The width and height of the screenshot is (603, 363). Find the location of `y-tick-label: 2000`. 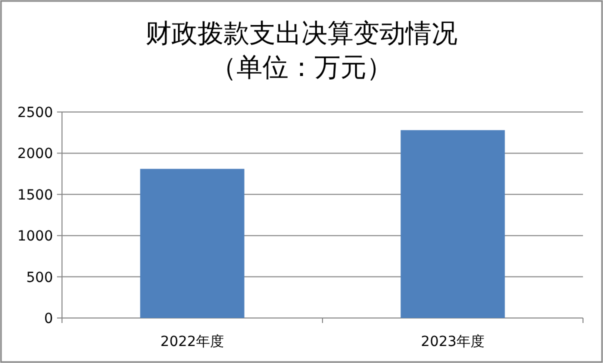

y-tick-label: 2000 is located at coordinates (35, 154).